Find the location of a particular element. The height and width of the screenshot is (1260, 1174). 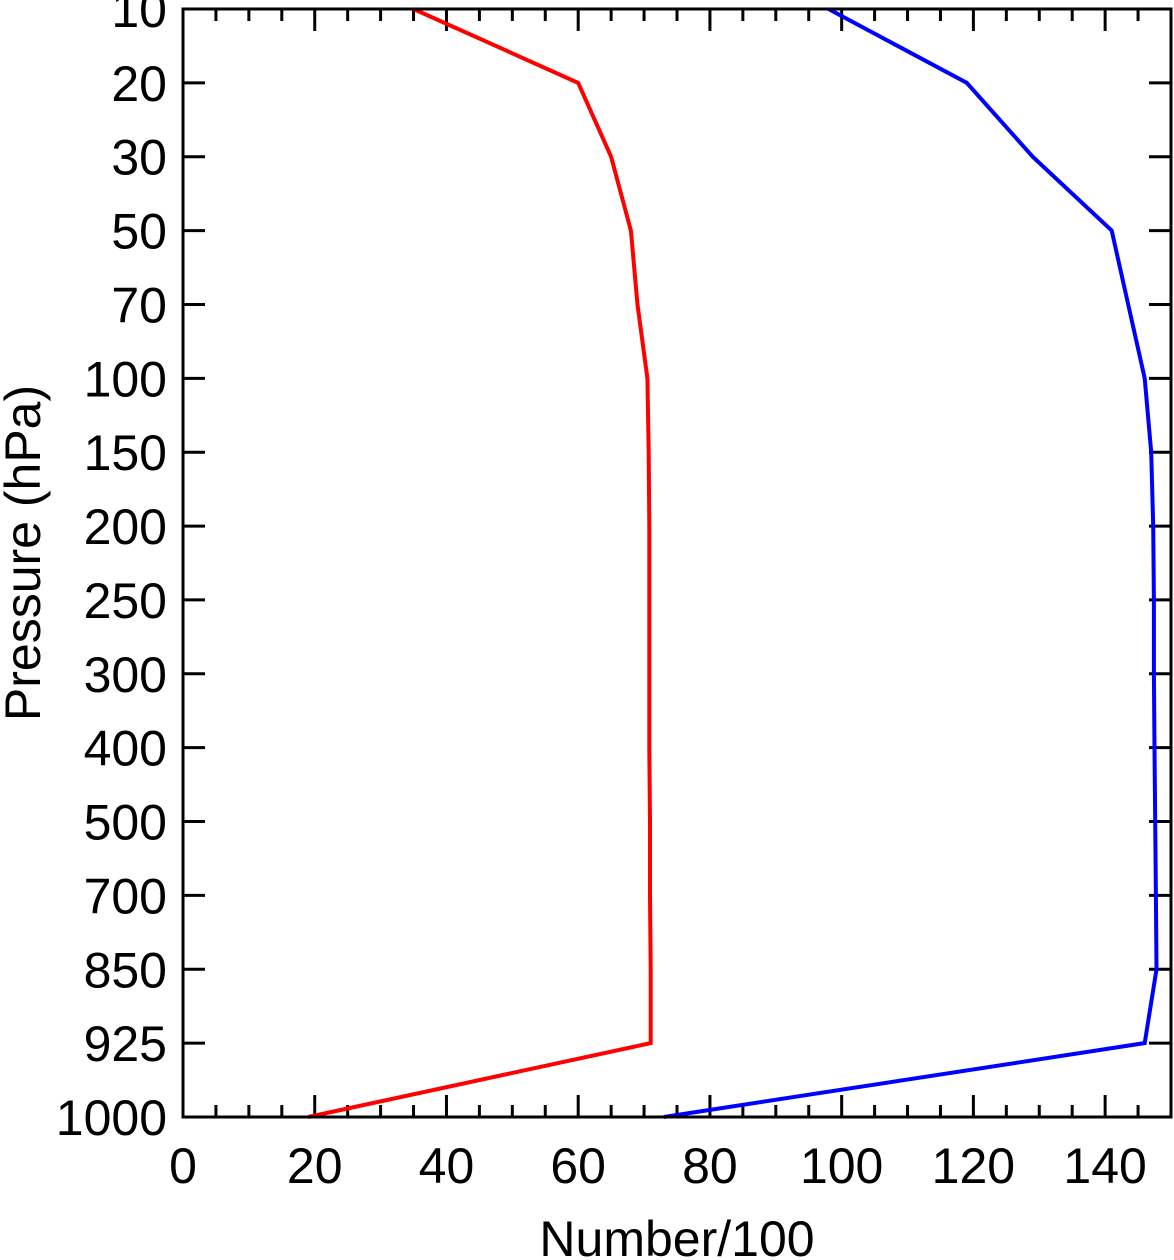

x-tick-label: 40 is located at coordinates (447, 1166).